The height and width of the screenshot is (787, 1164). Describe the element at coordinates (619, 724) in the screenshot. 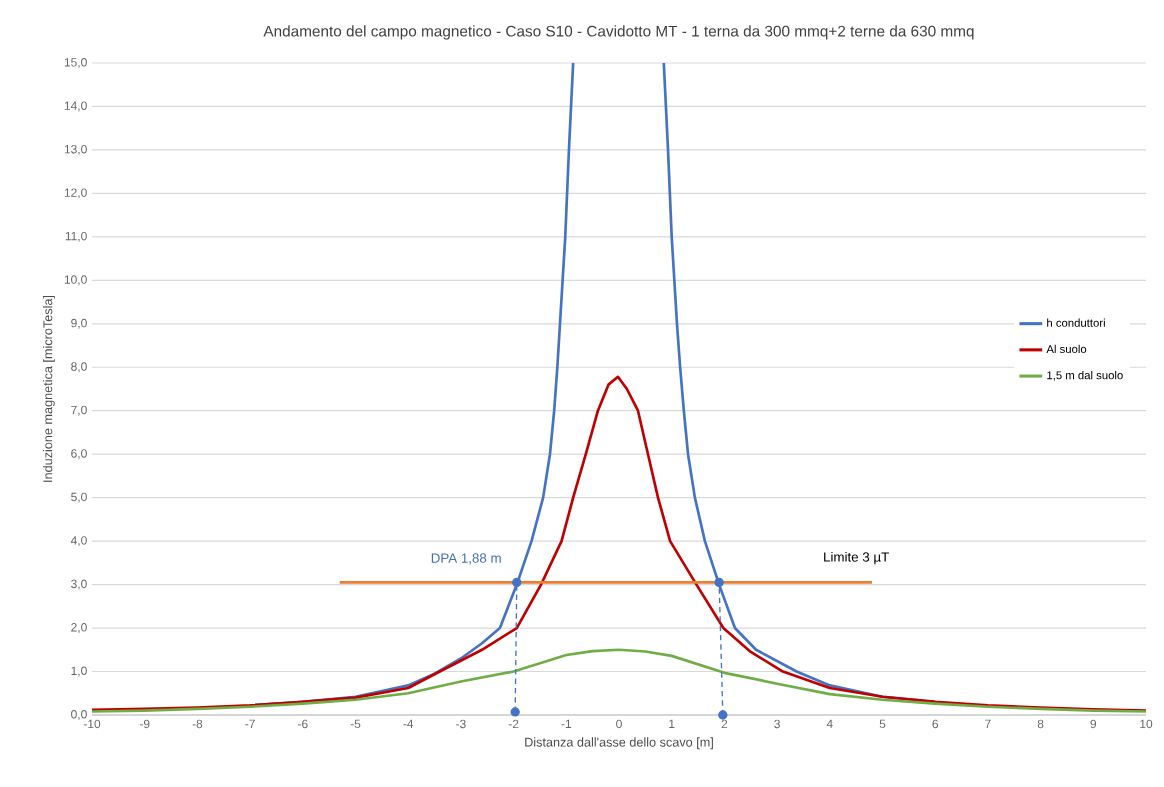

I see `x-tick-label: 0` at that location.